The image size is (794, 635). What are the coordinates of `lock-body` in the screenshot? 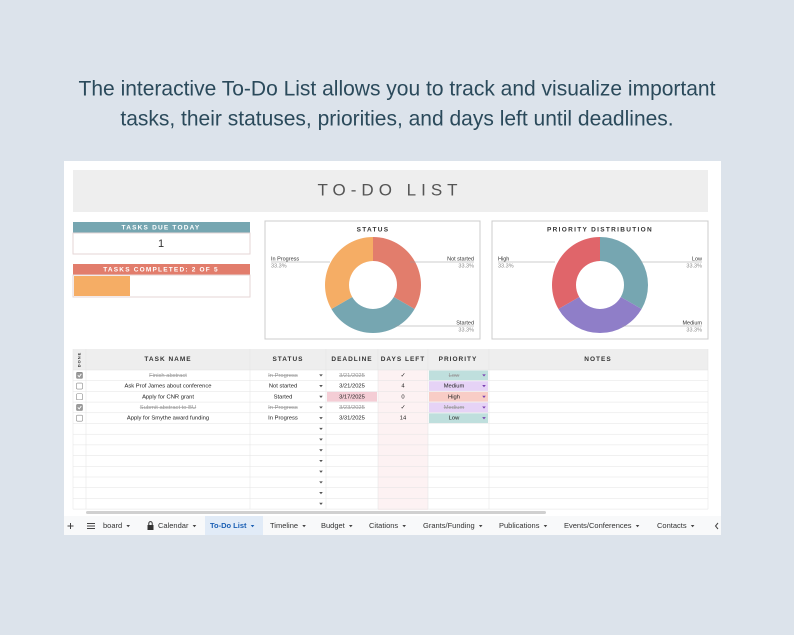 It's located at (150, 527).